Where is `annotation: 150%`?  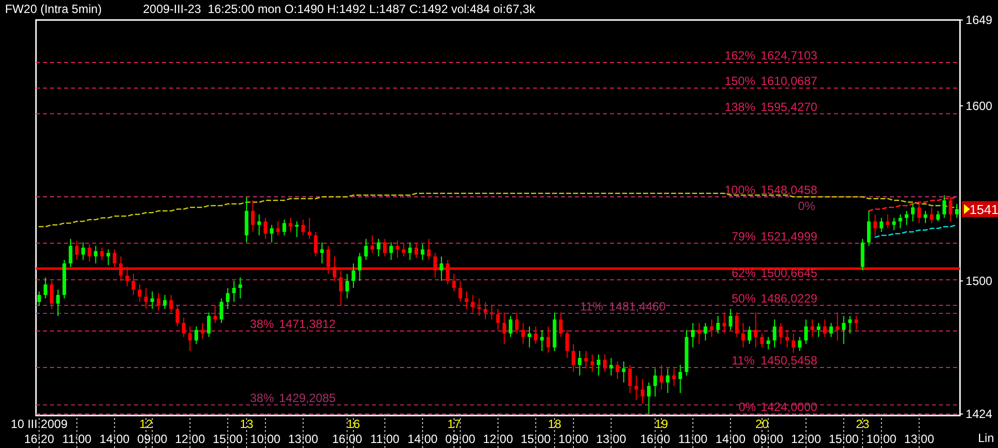
annotation: 150% is located at coordinates (740, 81).